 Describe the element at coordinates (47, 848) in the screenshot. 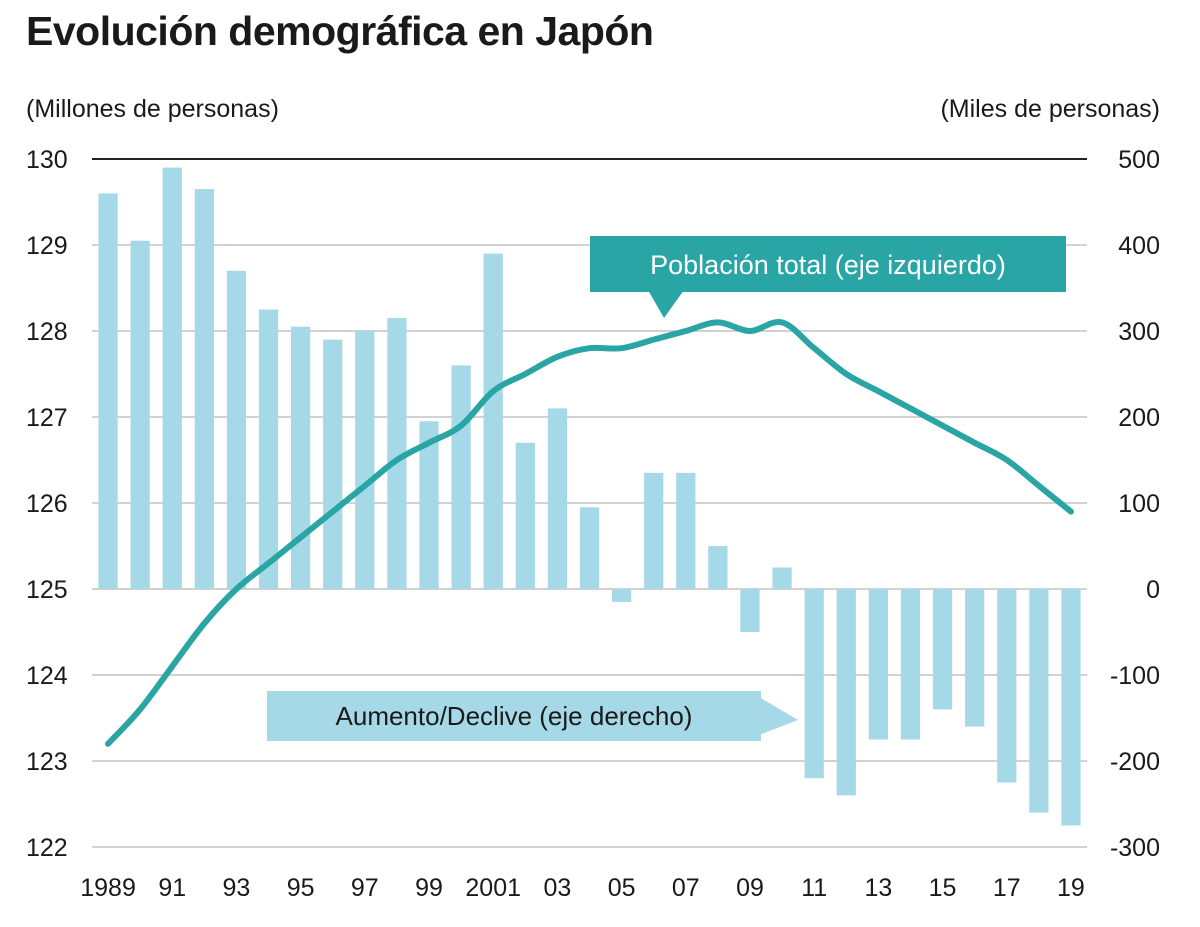

I see `left-tick-label: 122` at that location.